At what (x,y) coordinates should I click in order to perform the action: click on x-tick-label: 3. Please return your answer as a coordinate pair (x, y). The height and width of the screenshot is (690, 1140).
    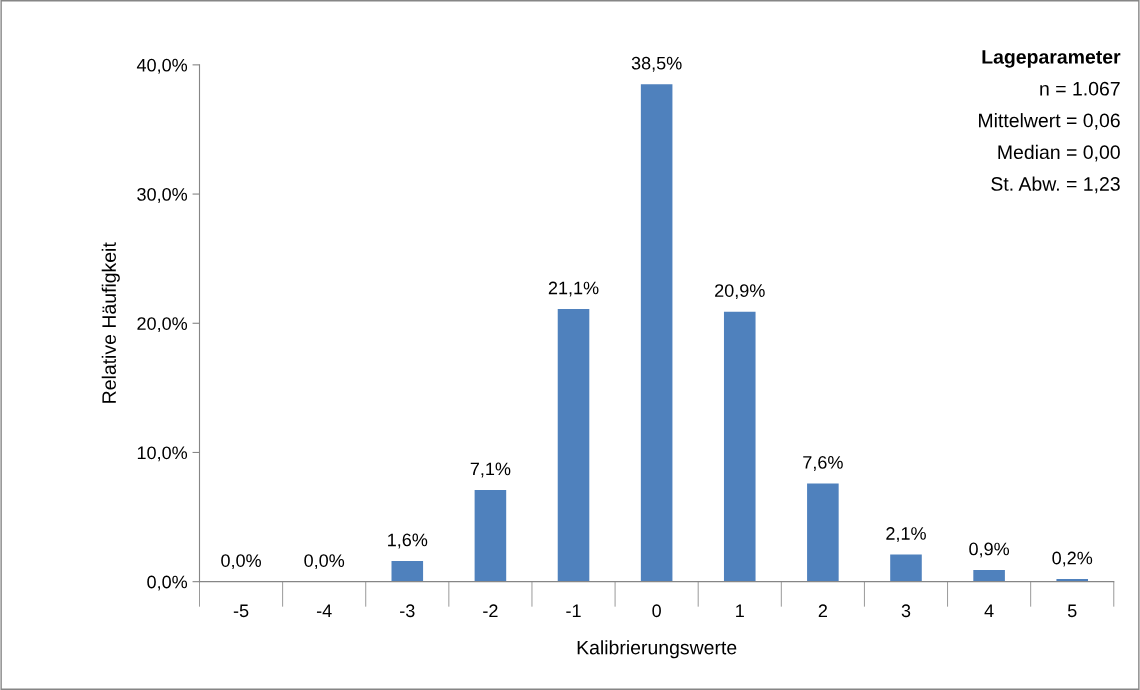
    Looking at the image, I should click on (906, 611).